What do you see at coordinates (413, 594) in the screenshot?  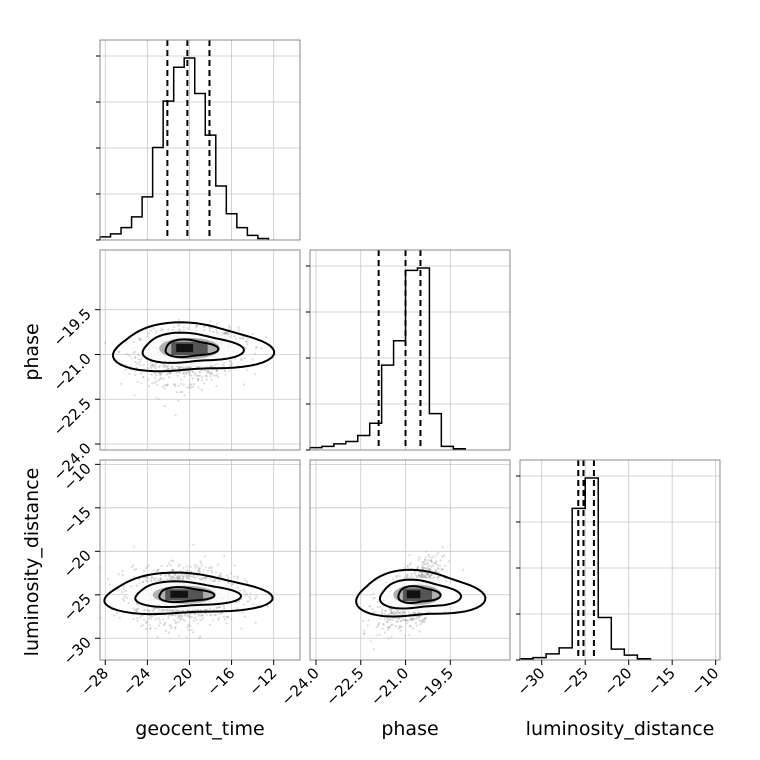 I see `density-peak` at bounding box center [413, 594].